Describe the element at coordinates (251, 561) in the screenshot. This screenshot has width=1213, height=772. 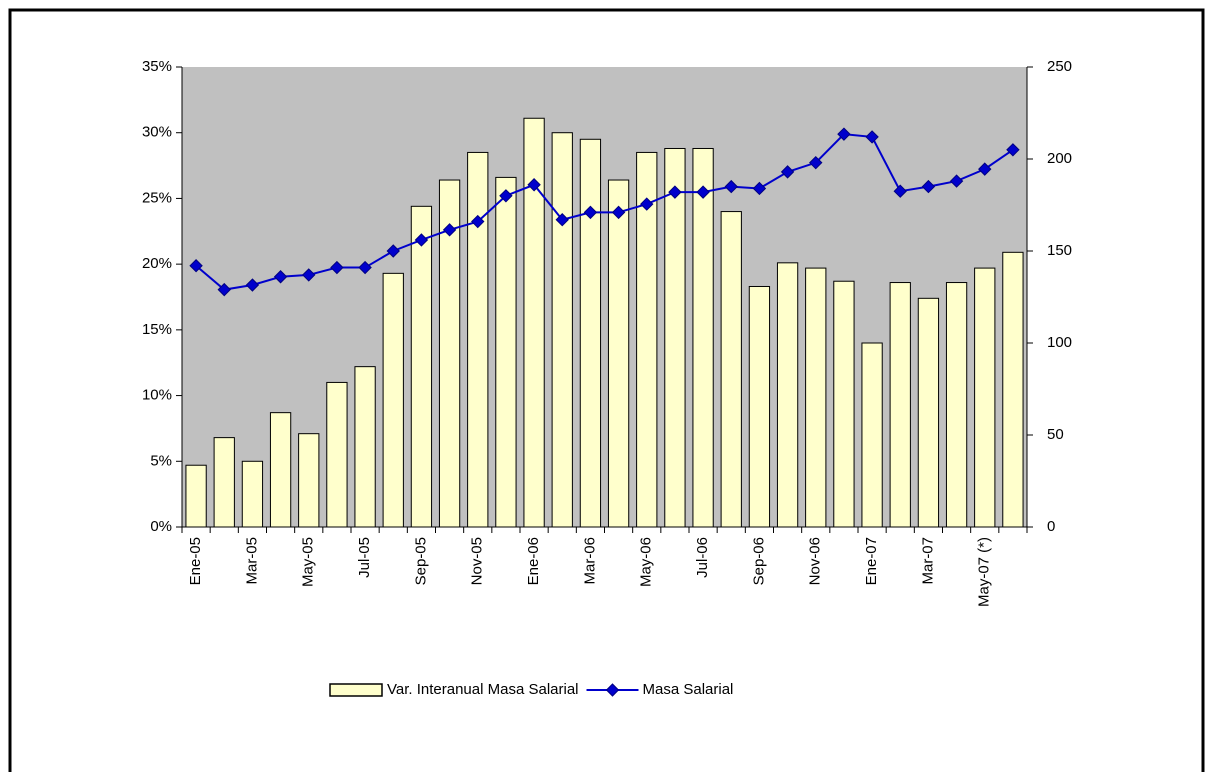
I see `x-tick-label: Mar-05` at that location.